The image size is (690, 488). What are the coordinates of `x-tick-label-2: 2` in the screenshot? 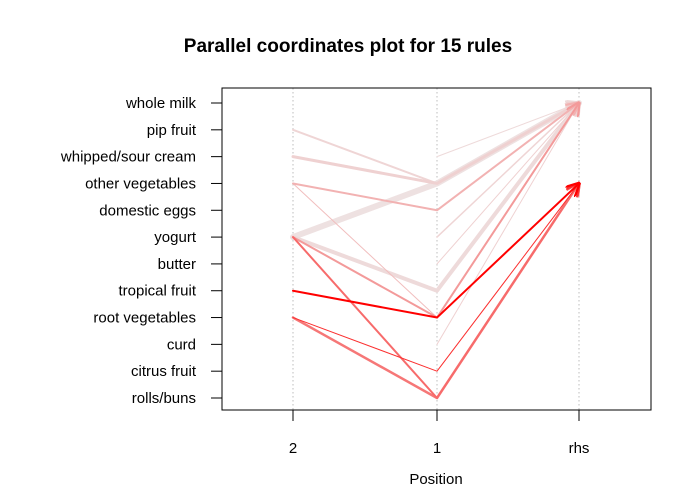 It's located at (293, 448).